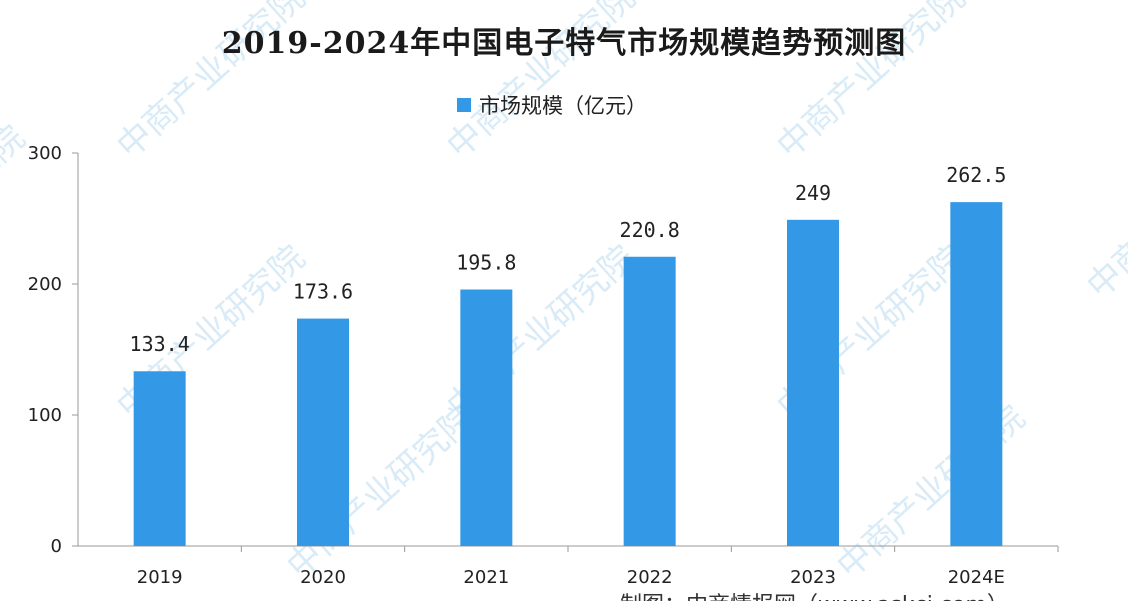  Describe the element at coordinates (45, 415) in the screenshot. I see `y-tick-label: 100` at that location.